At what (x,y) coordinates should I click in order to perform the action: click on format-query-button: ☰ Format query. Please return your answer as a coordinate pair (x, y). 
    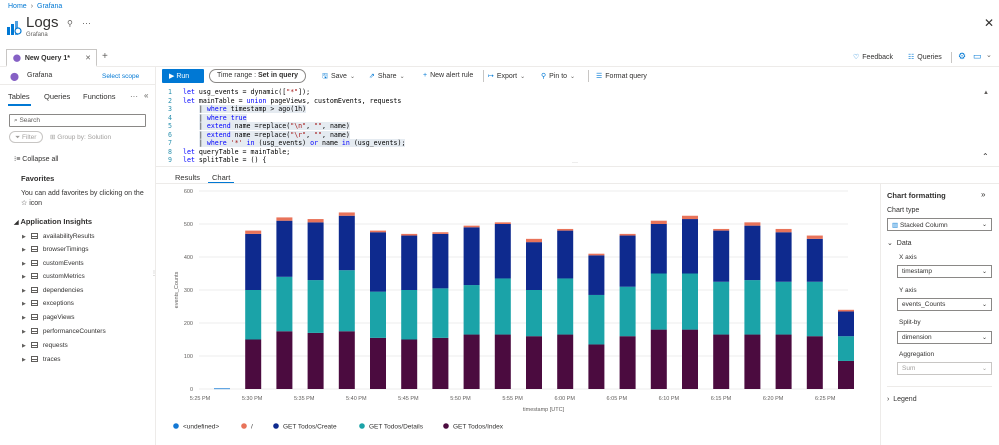
    Looking at the image, I should click on (621, 76).